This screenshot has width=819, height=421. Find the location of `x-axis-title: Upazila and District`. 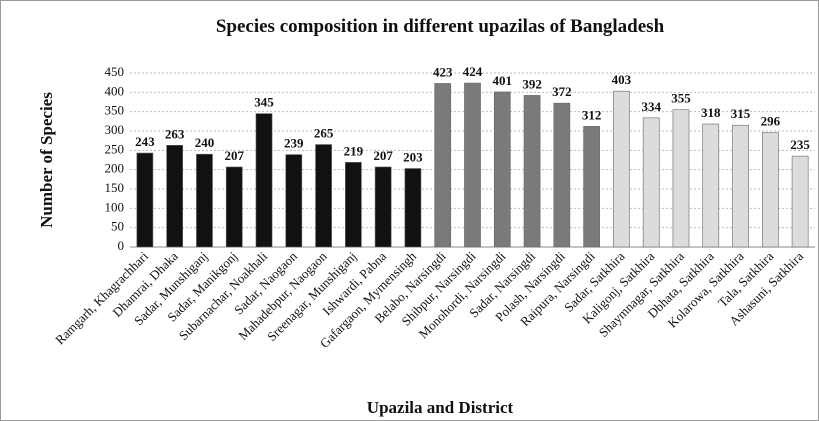

x-axis-title: Upazila and District is located at coordinates (440, 407).